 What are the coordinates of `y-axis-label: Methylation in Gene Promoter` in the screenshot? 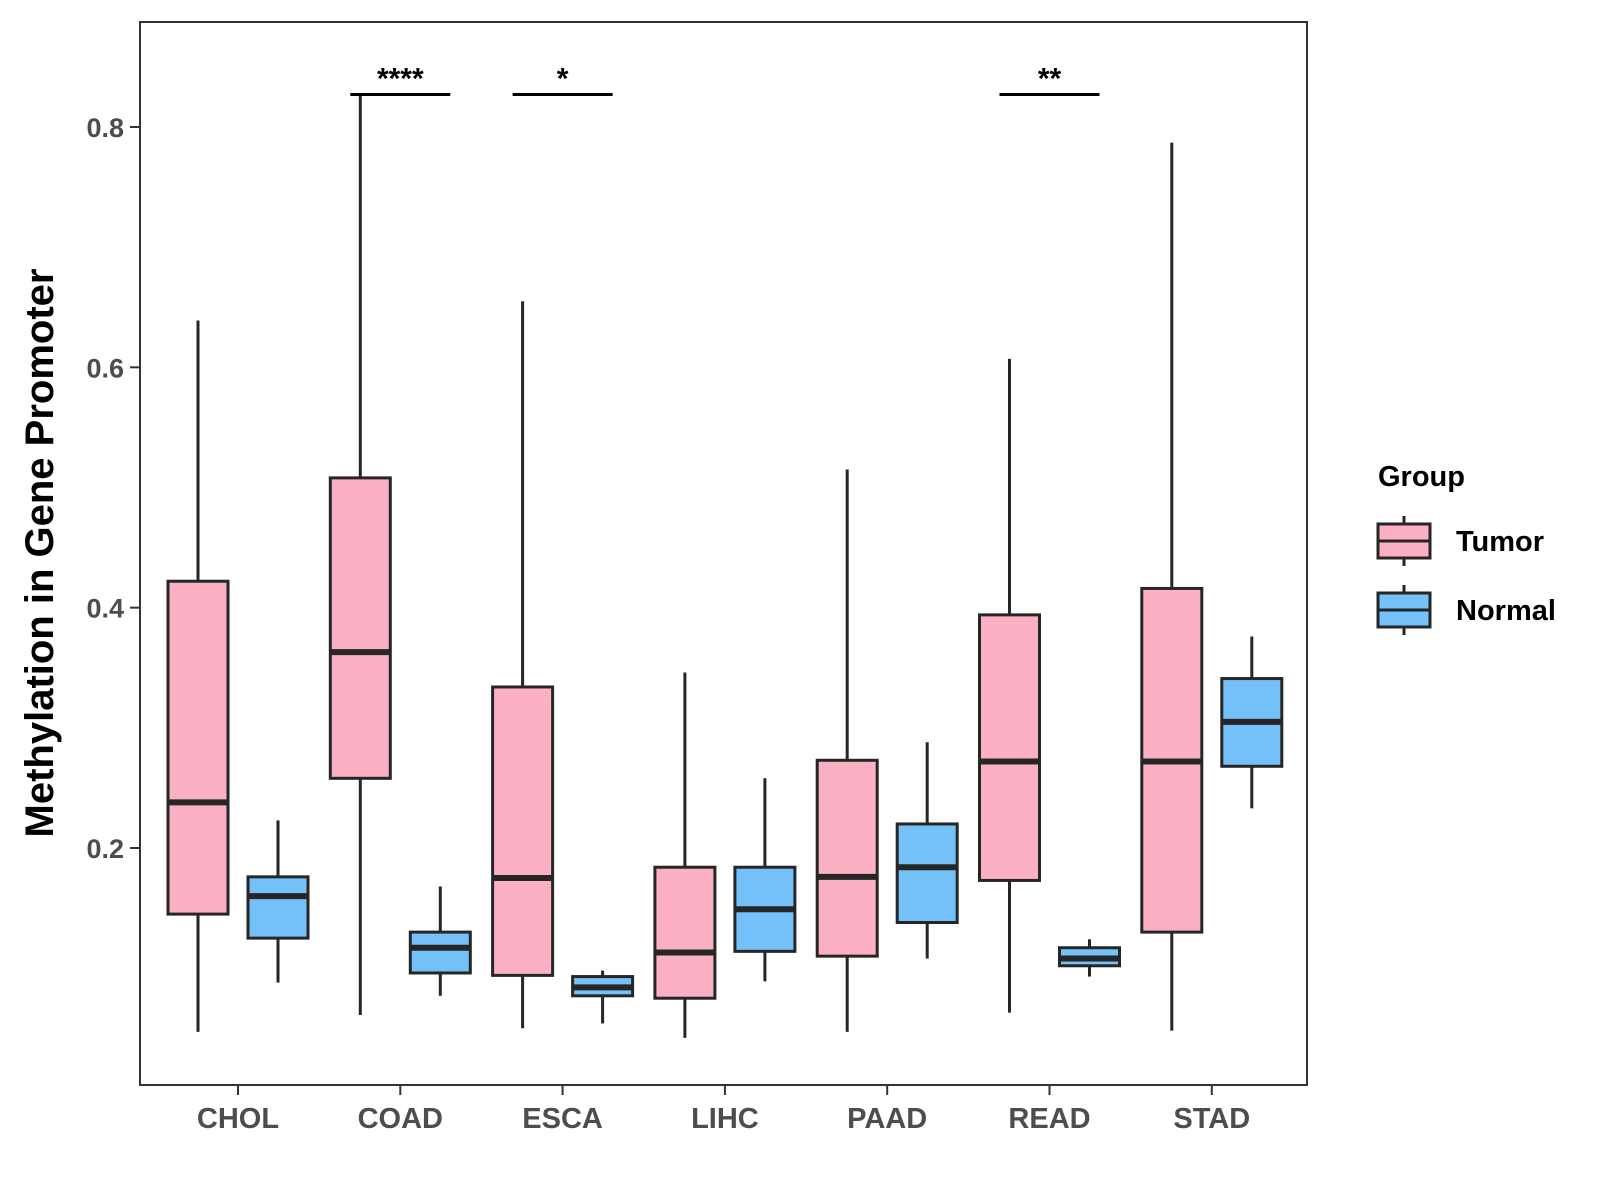 It's located at (40, 553).